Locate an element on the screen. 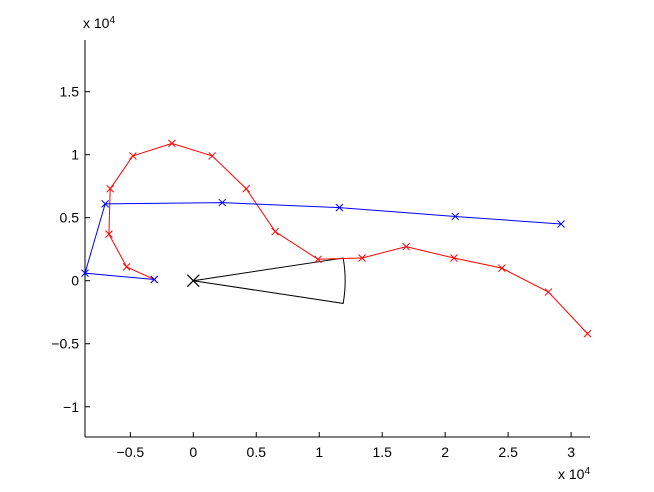  origin-marker is located at coordinates (193, 281).